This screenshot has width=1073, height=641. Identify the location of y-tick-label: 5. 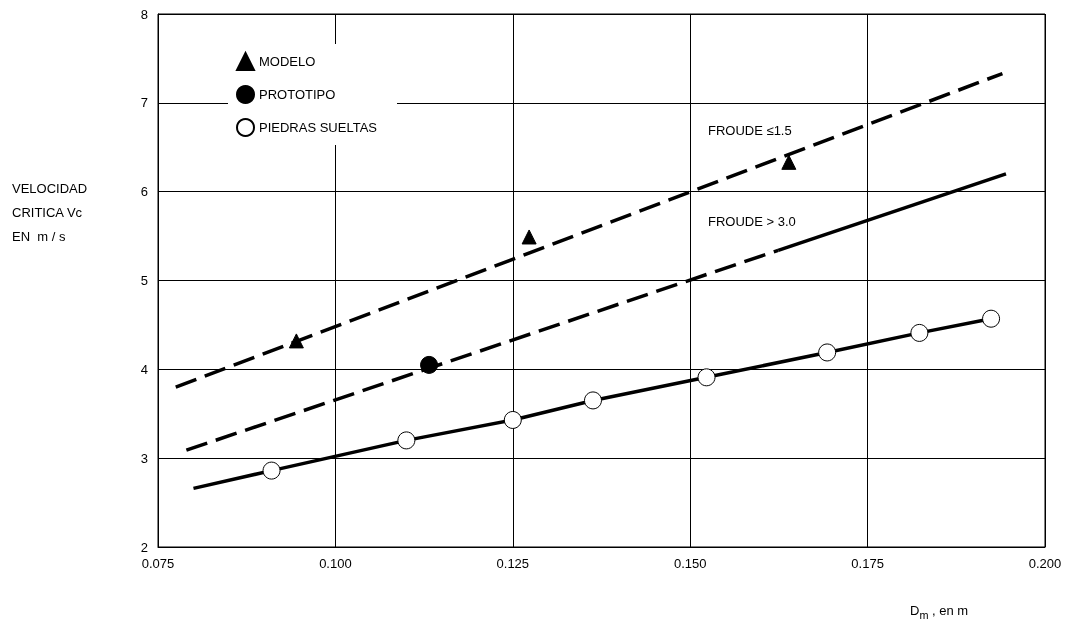
(144, 280).